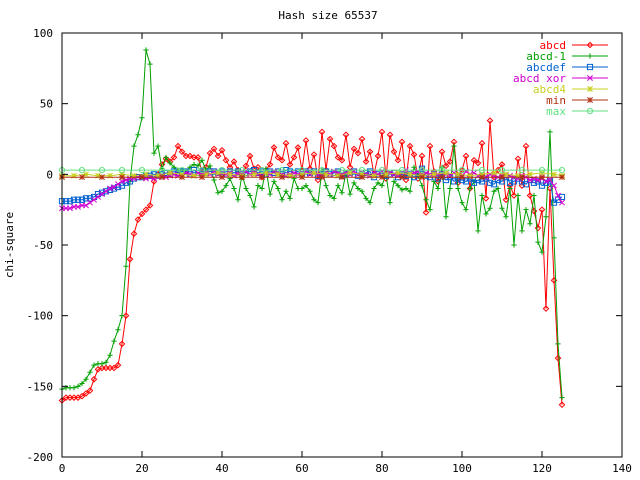 The width and height of the screenshot is (640, 480). Describe the element at coordinates (546, 67) in the screenshot. I see `legend-label: abcdef` at that location.